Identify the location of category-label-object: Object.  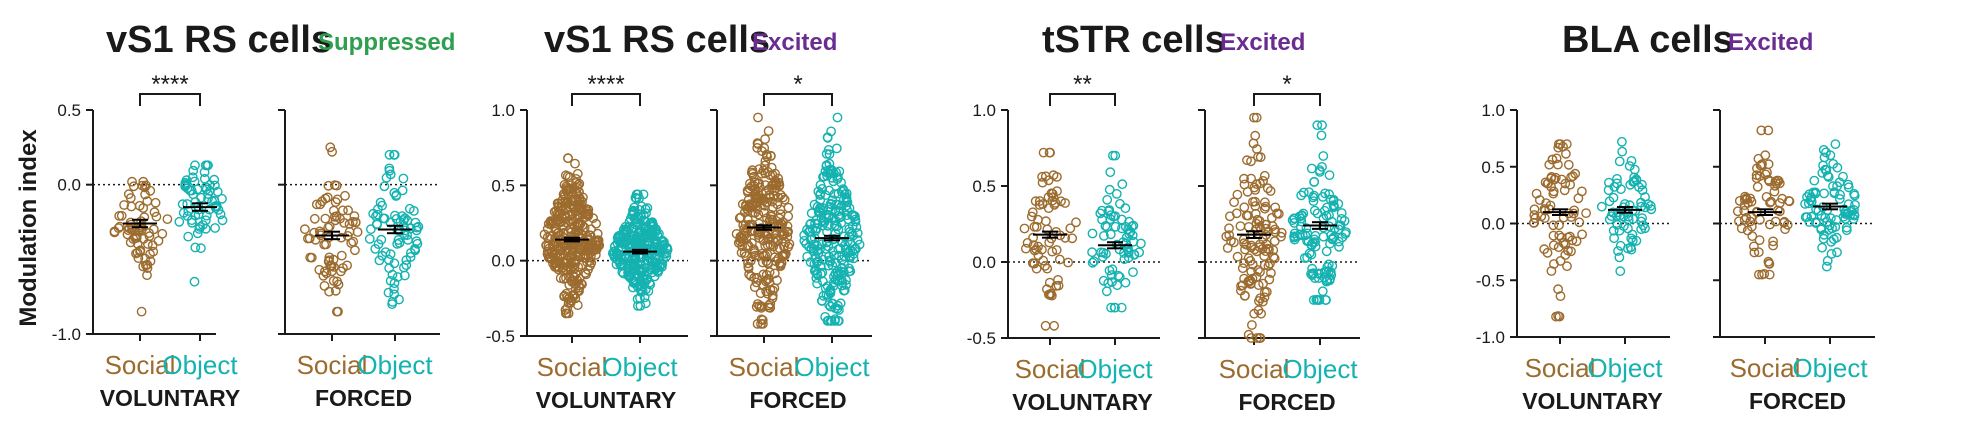
(395, 365).